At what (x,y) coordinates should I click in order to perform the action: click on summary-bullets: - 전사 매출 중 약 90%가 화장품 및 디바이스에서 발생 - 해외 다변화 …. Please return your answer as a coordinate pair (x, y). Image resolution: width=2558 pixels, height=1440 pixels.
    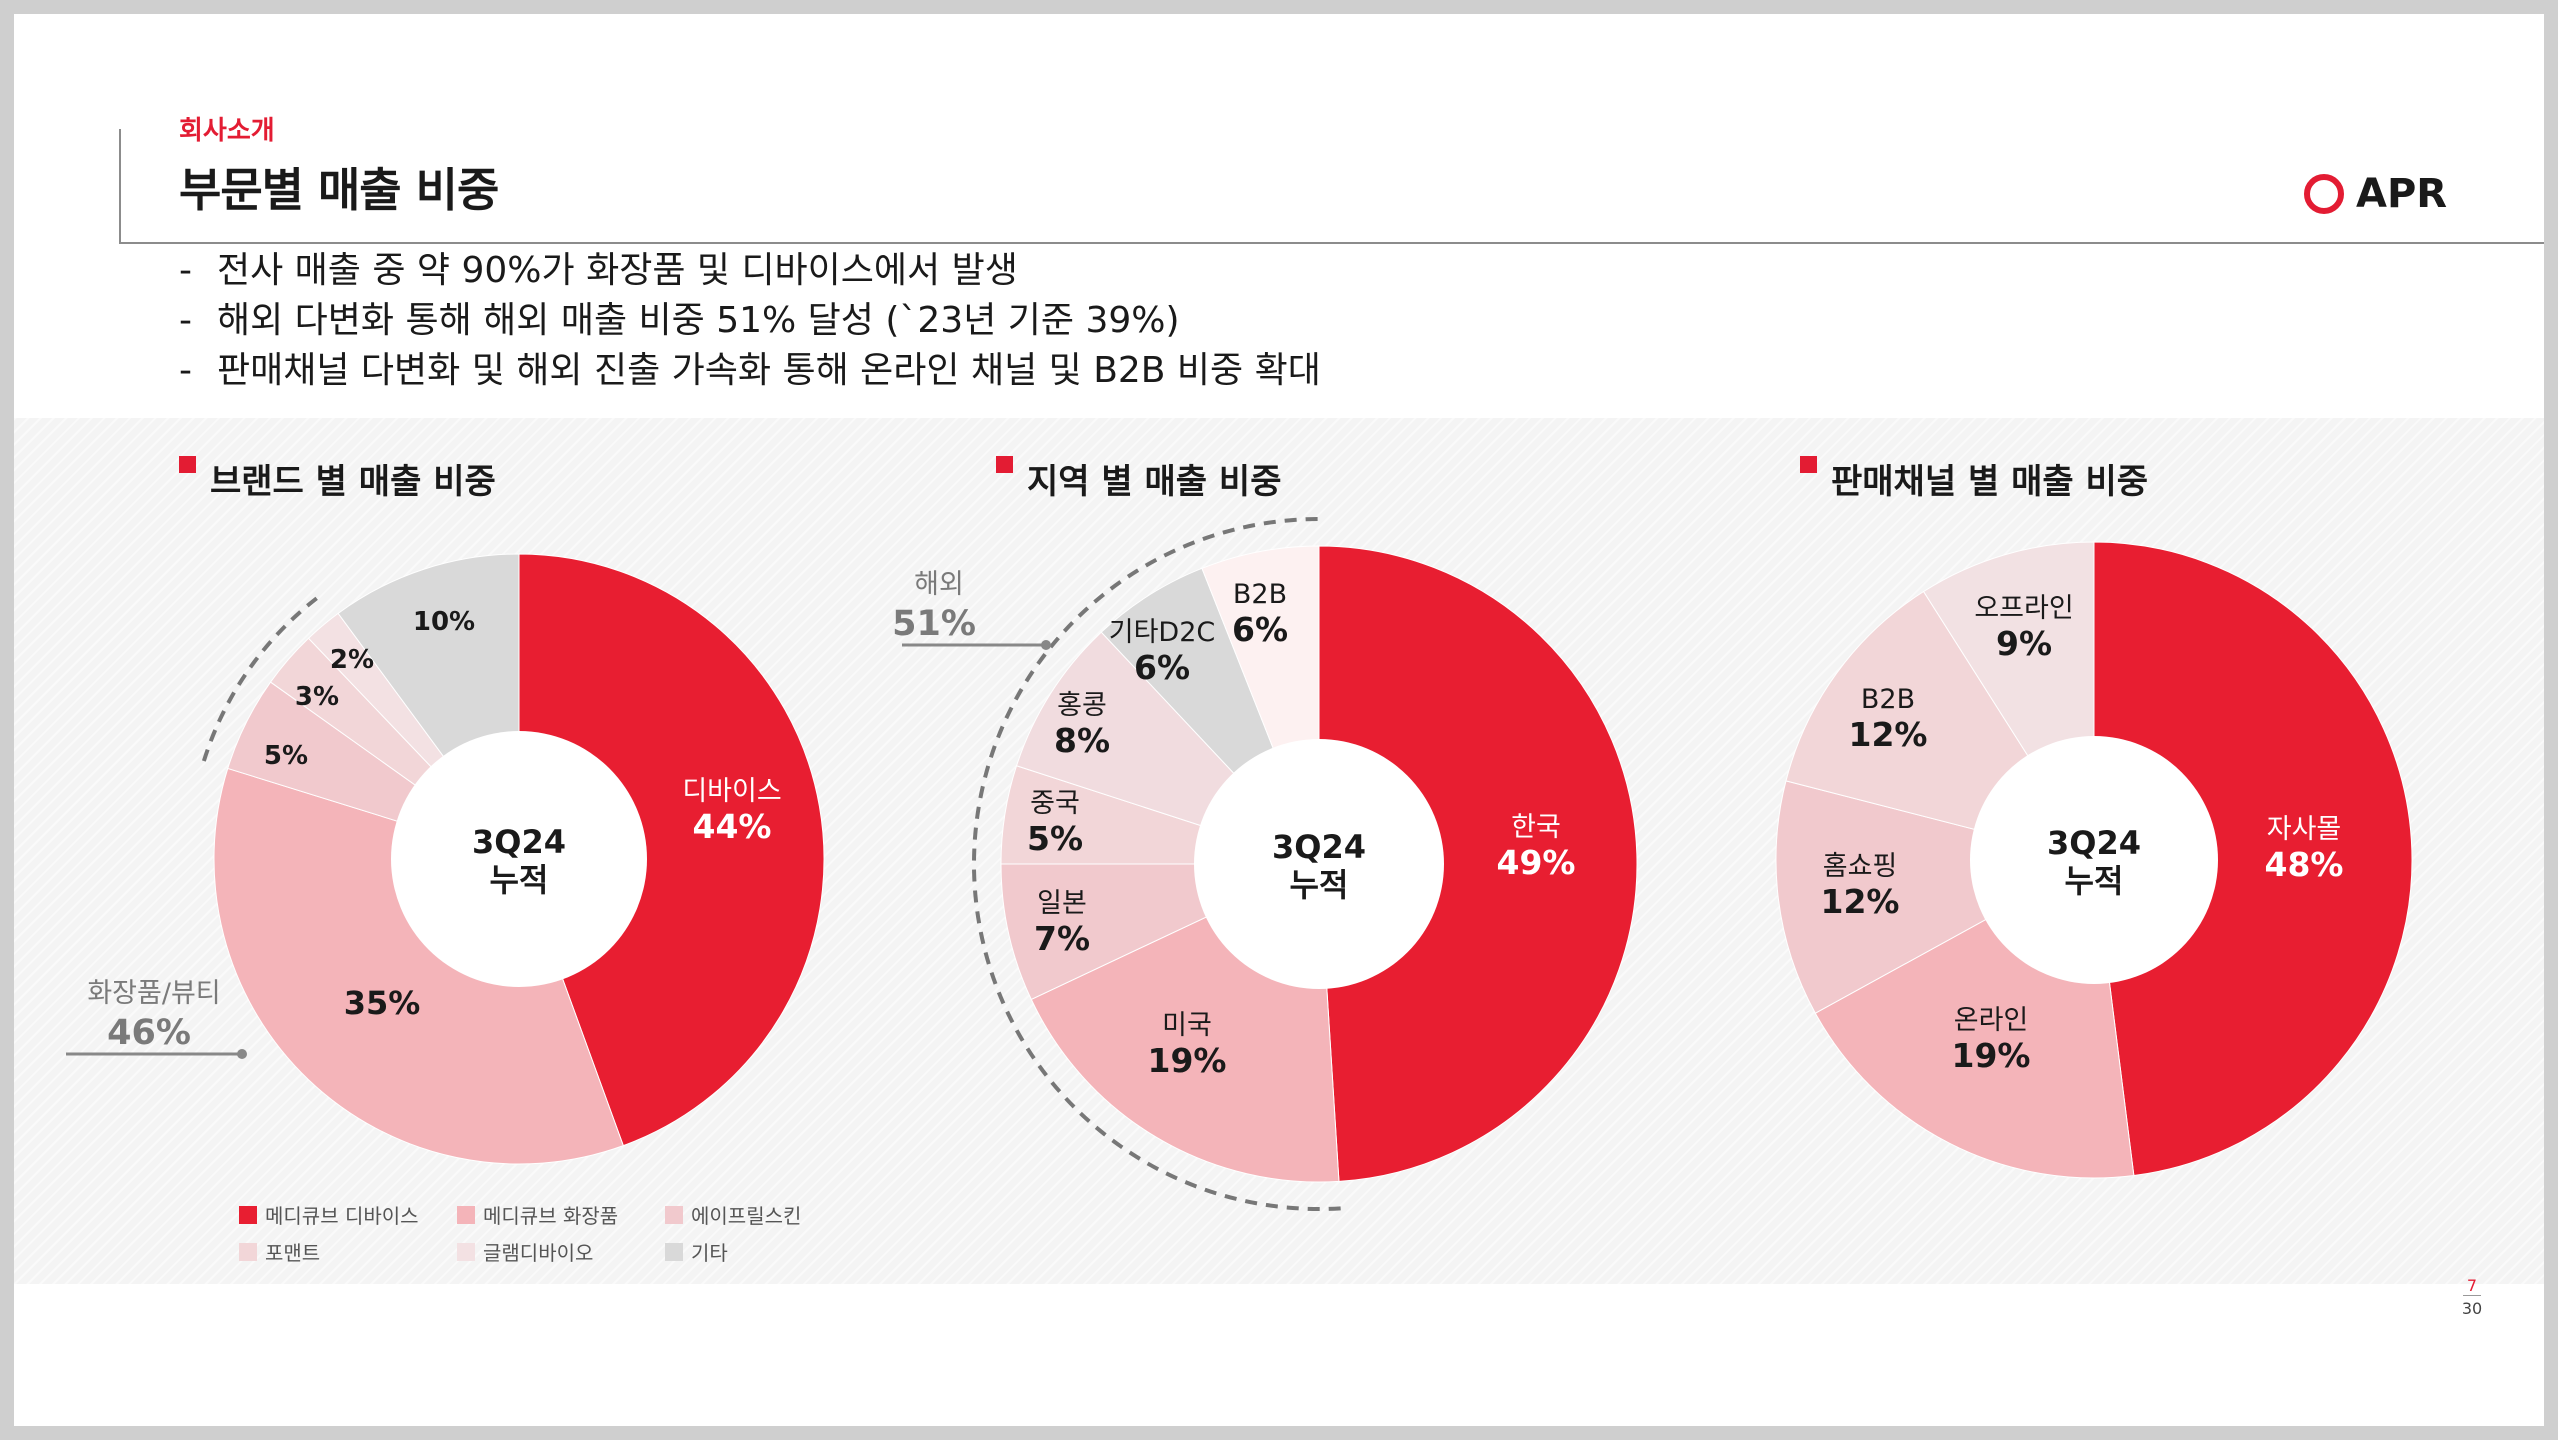
    Looking at the image, I should click on (750, 321).